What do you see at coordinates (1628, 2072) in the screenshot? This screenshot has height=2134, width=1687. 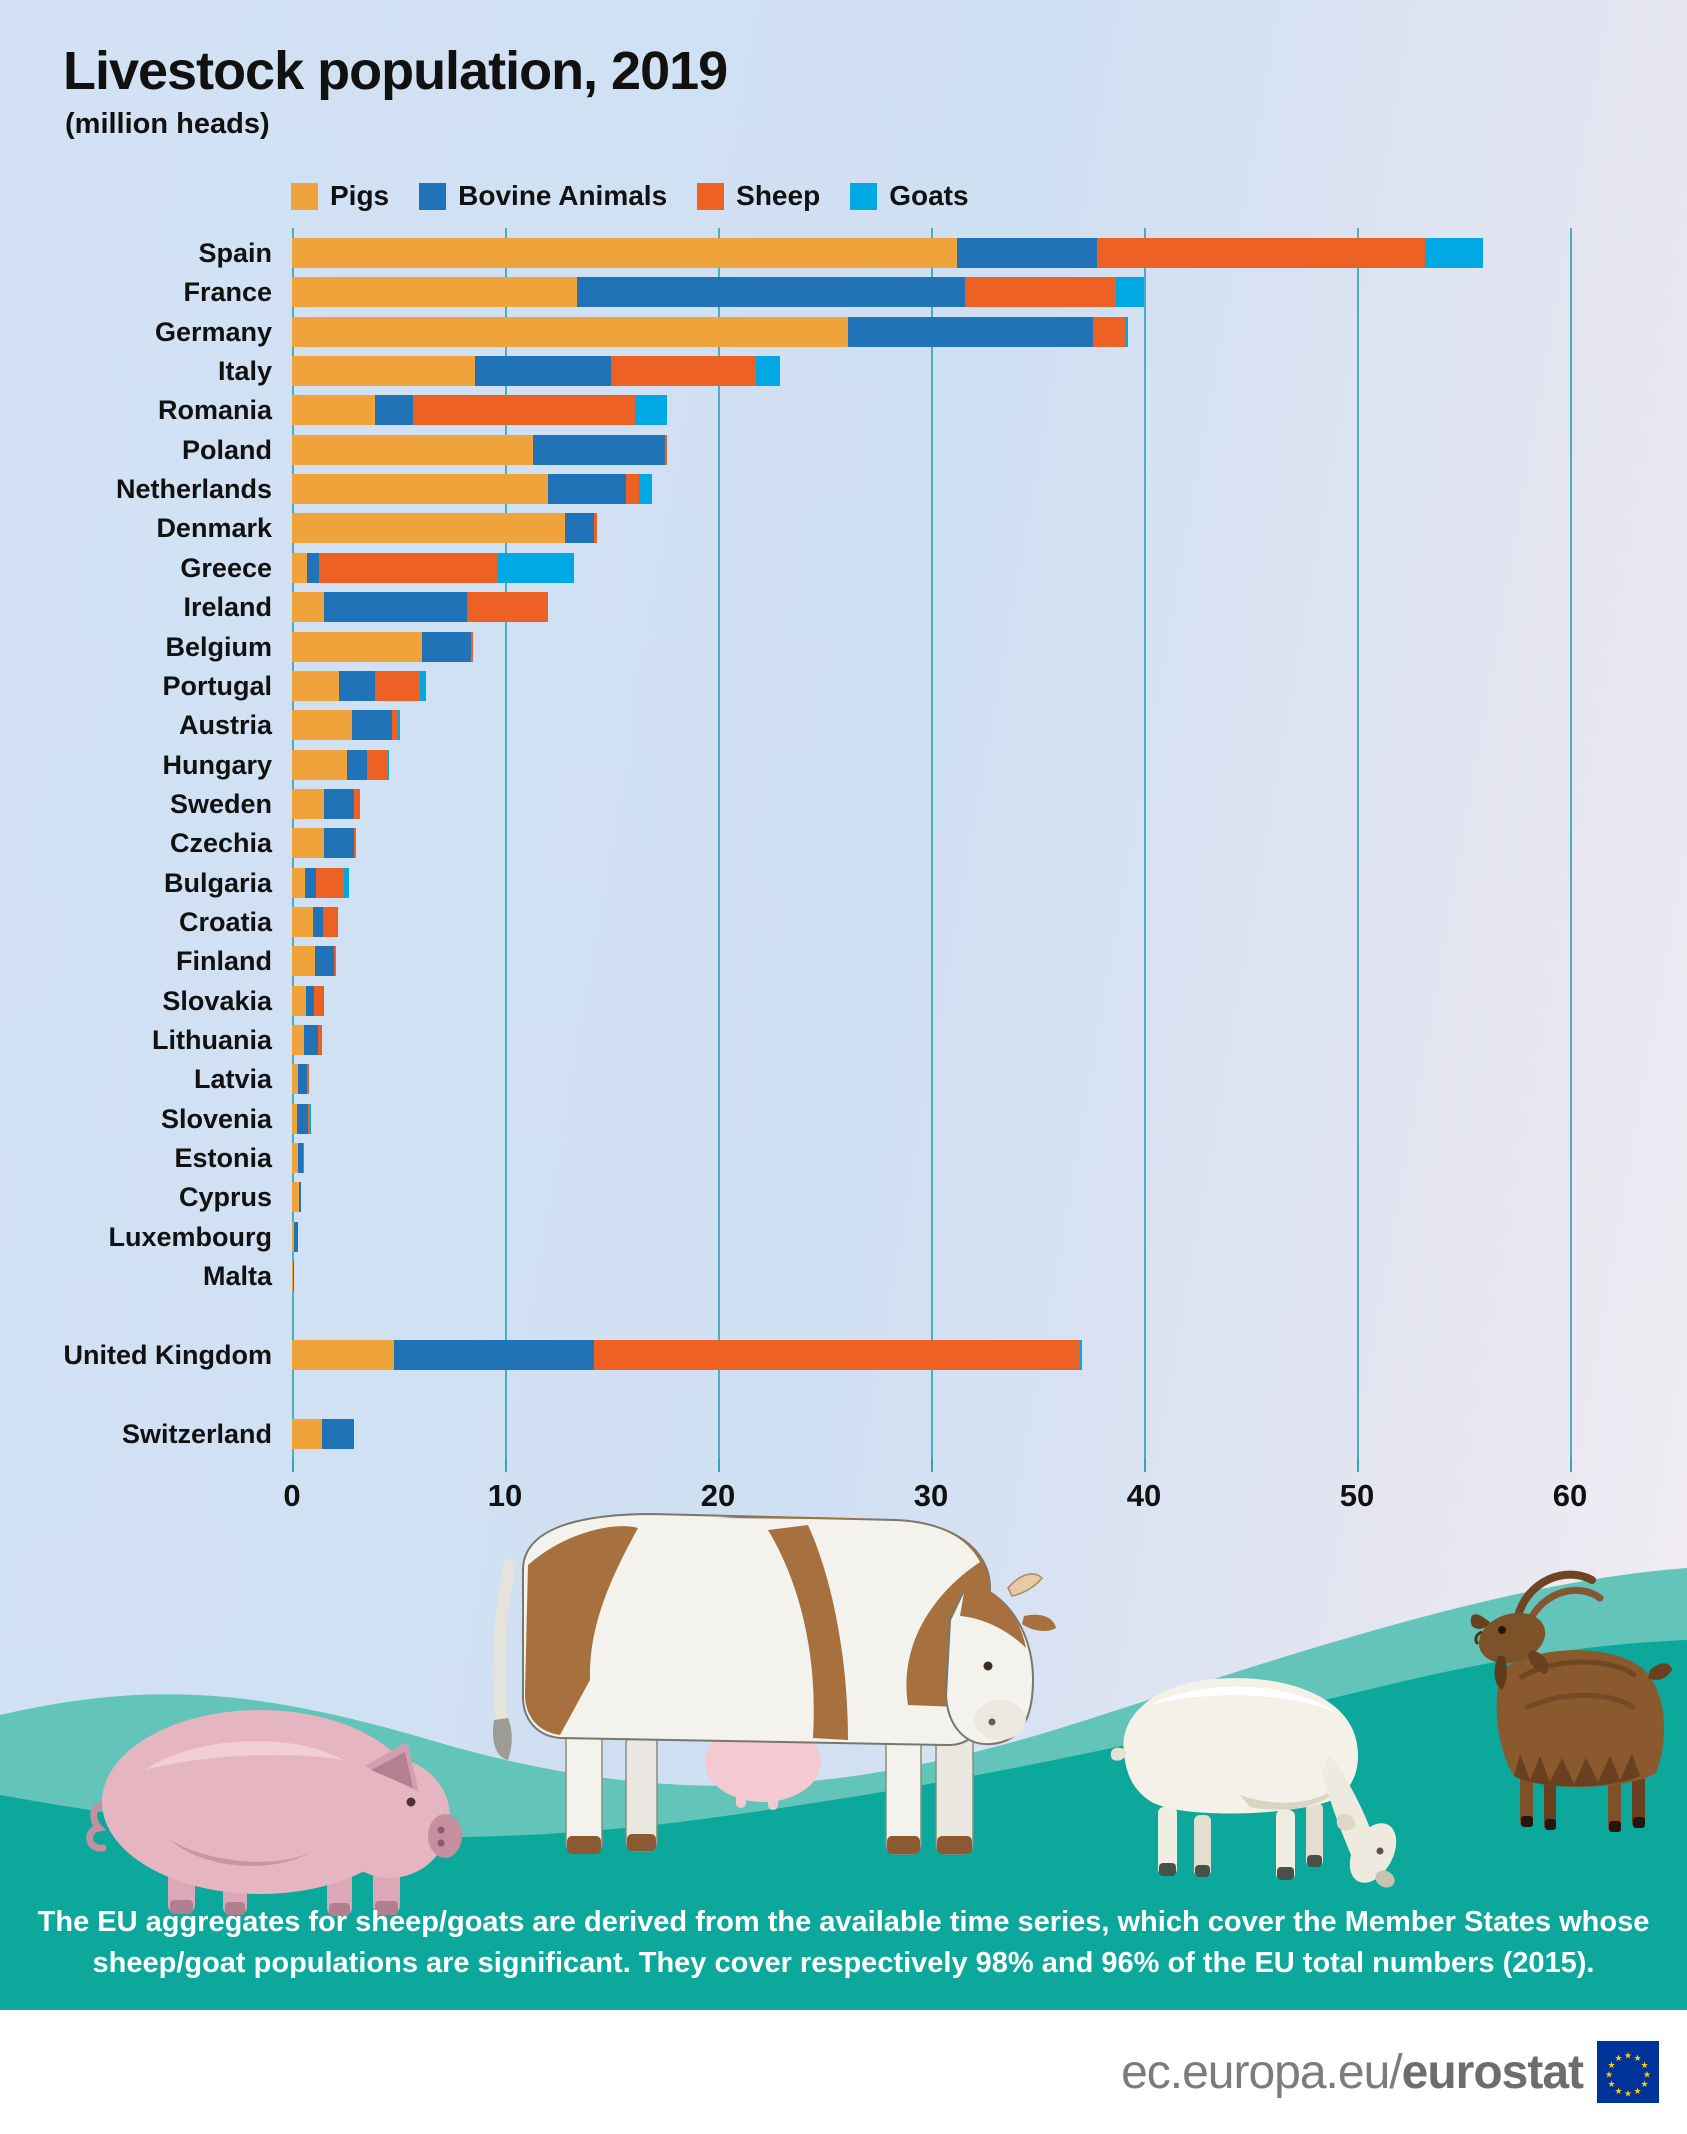 I see `eu-flag-icon: ★ ★★ ★★★ ★★★ ★★★` at bounding box center [1628, 2072].